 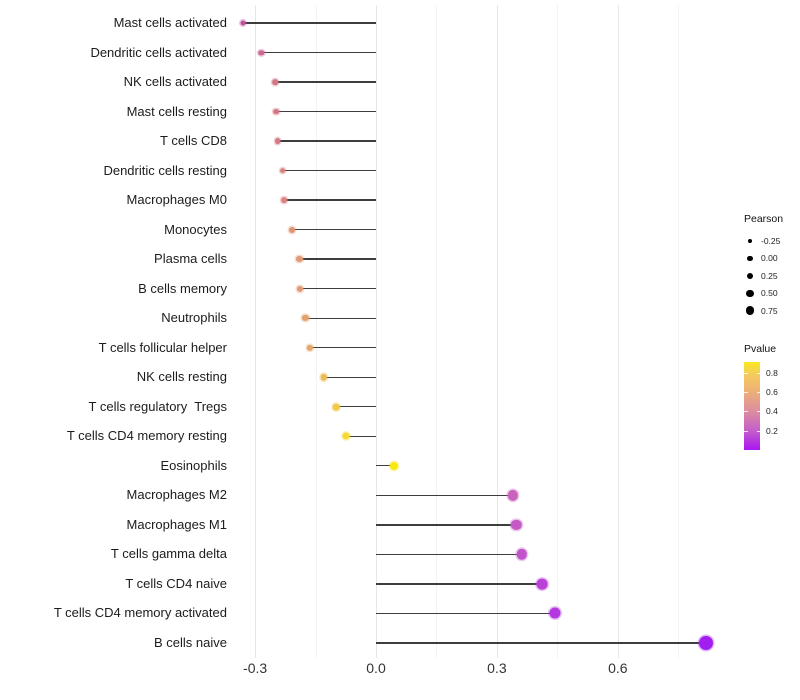 I want to click on y-axis-label: Macrophages M0, so click(x=176, y=200).